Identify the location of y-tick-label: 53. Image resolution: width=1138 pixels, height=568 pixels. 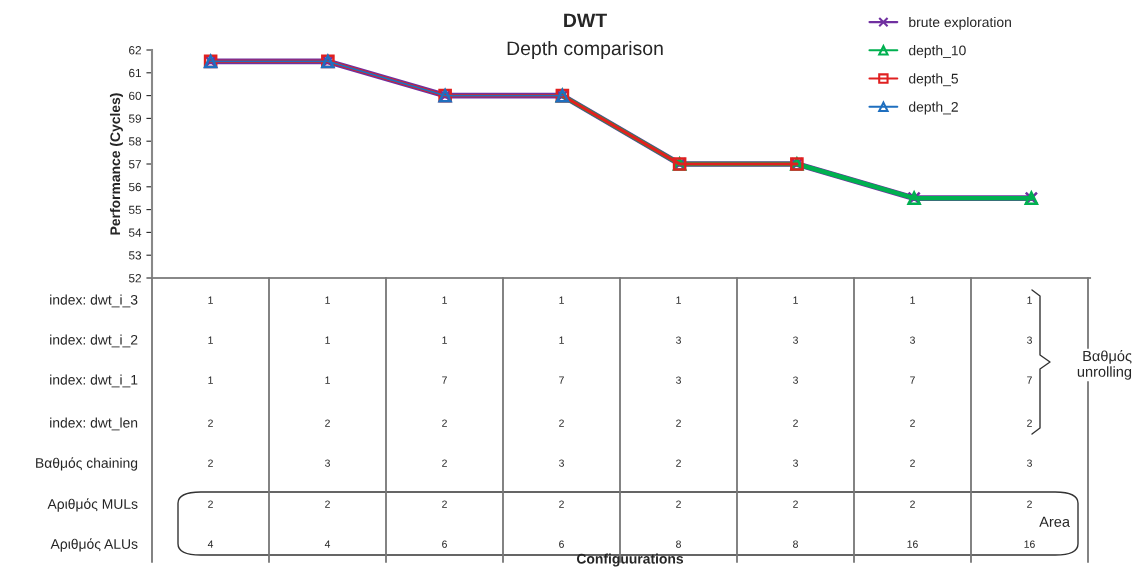
(135, 255).